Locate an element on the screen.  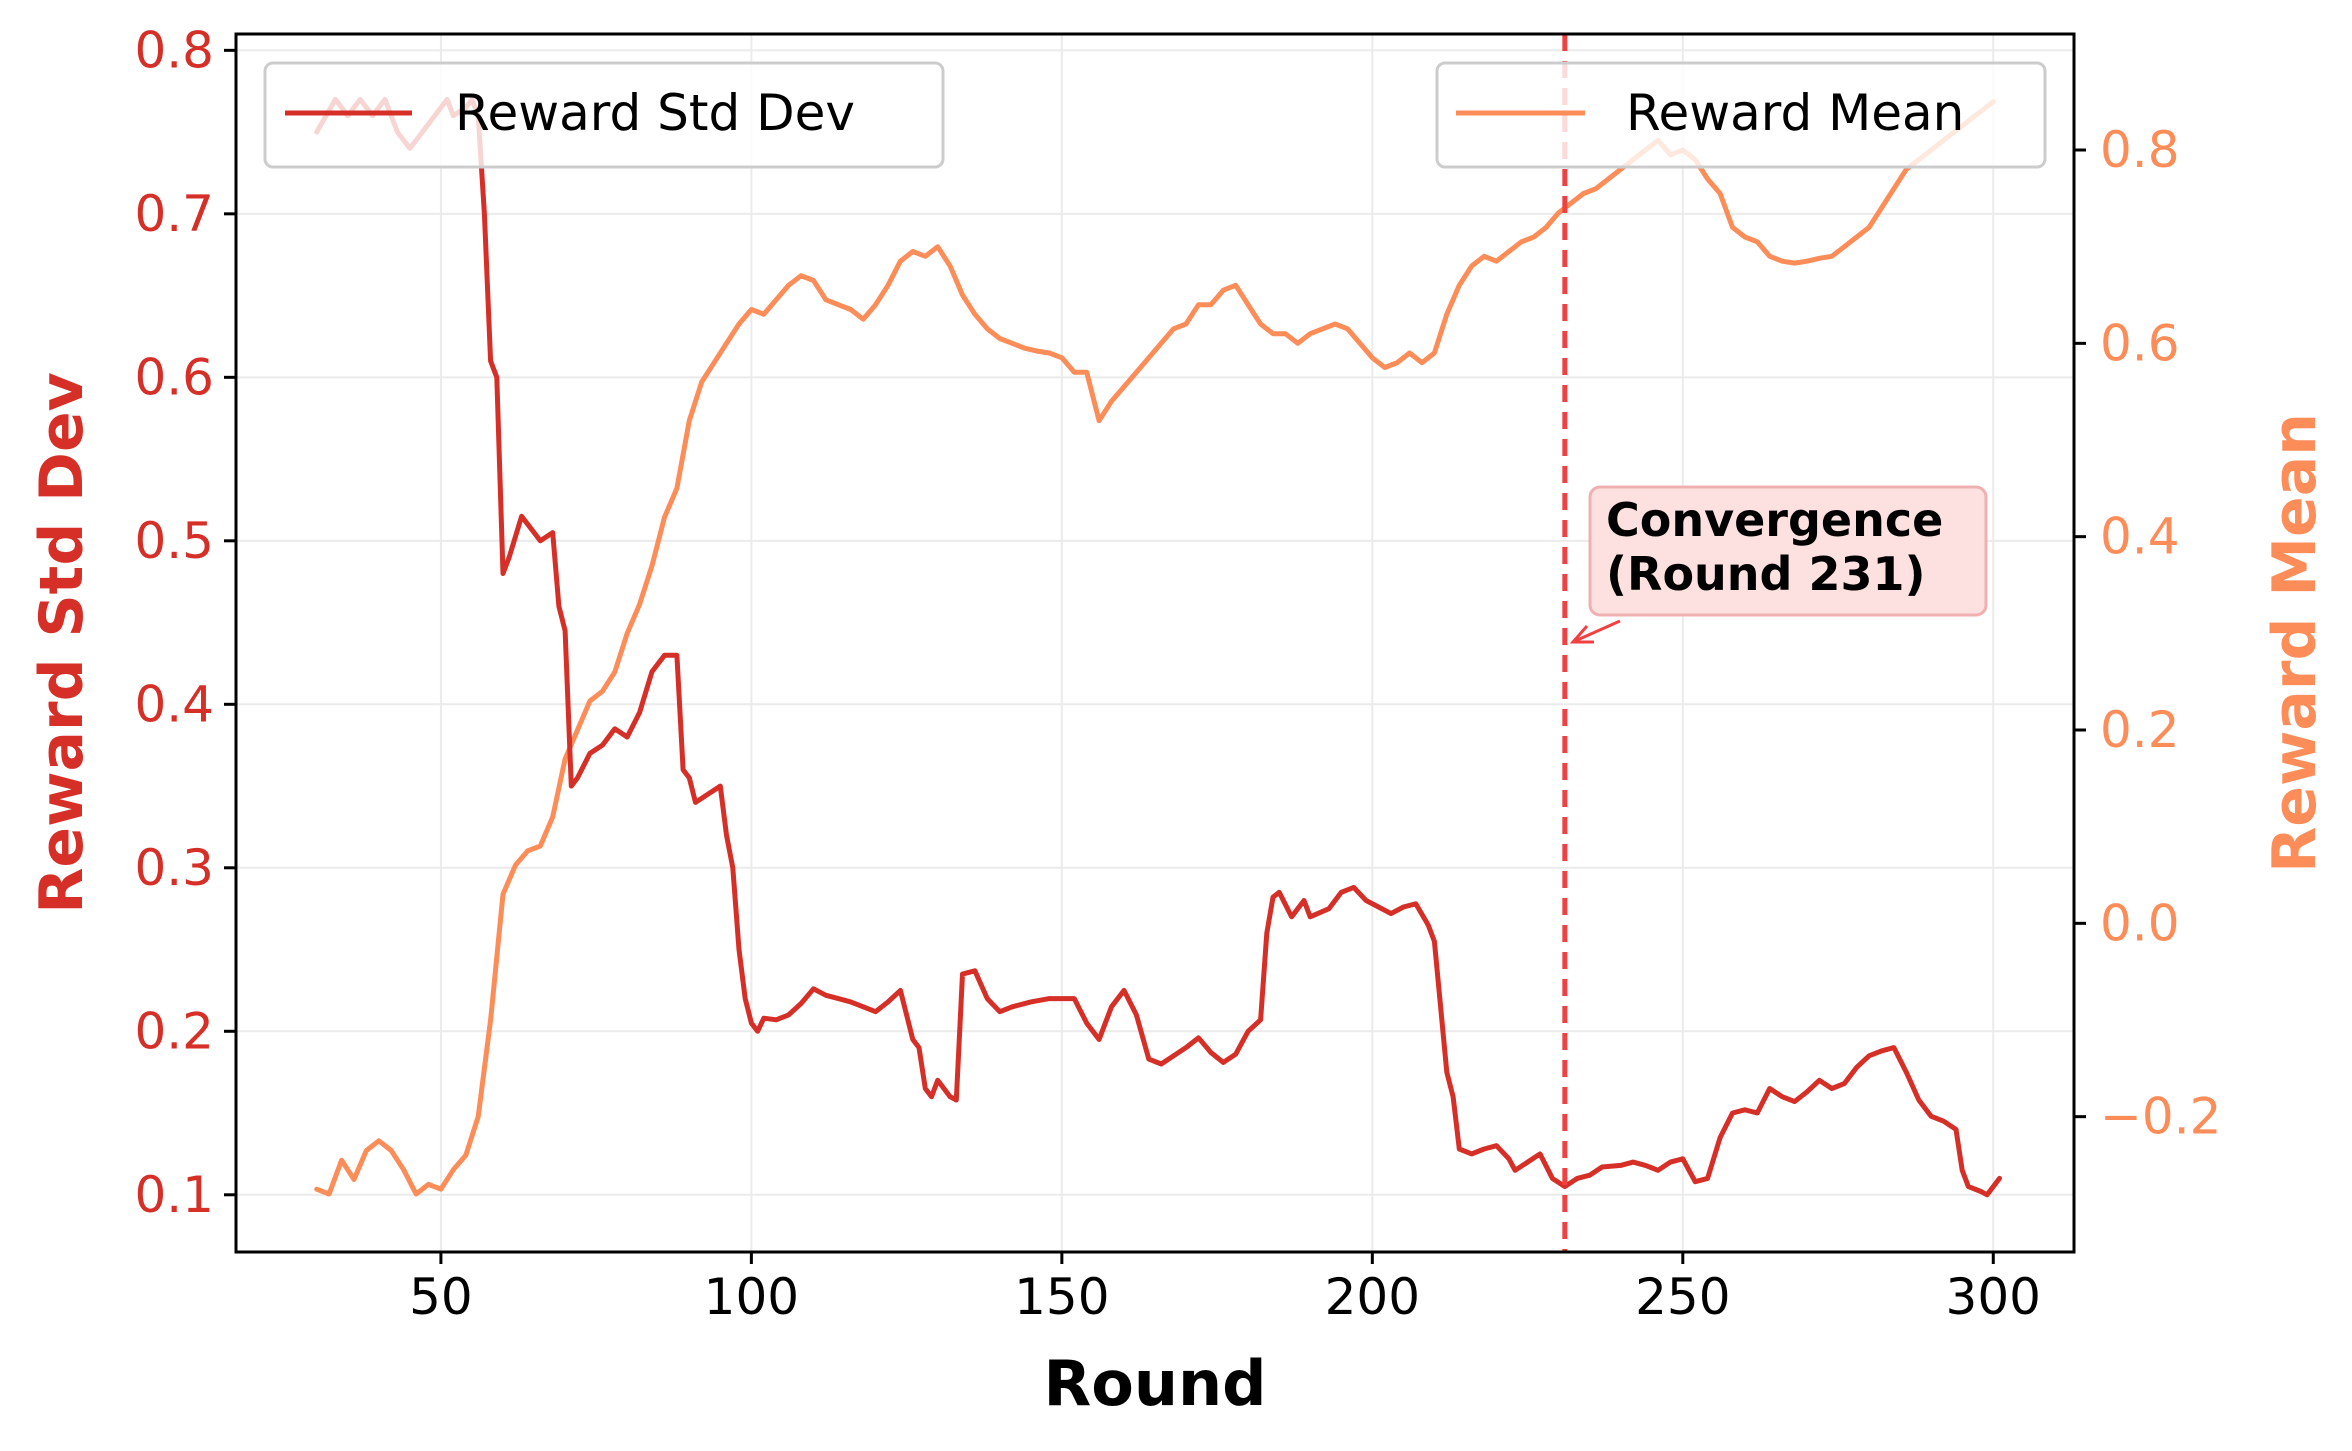
y-left-tick-label-0: 0.1 is located at coordinates (174, 1195).